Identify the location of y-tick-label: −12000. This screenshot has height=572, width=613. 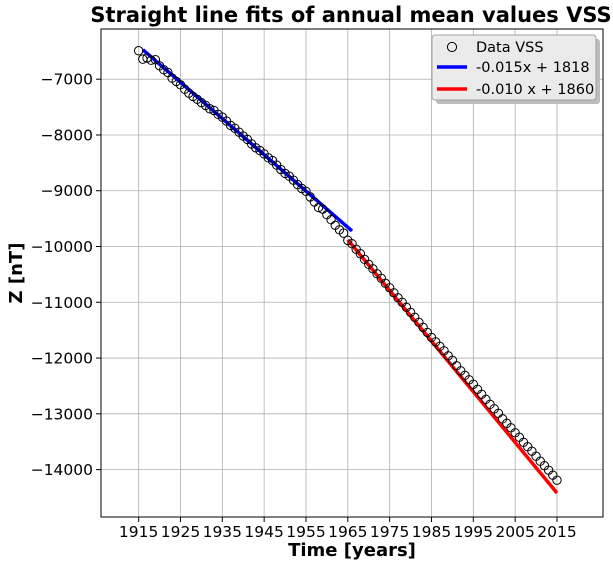
(62, 359).